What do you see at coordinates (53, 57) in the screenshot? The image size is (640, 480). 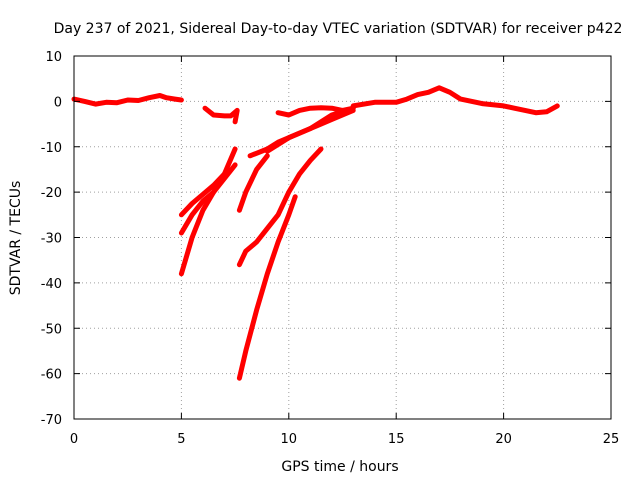 I see `y-tick-label: 10` at bounding box center [53, 57].